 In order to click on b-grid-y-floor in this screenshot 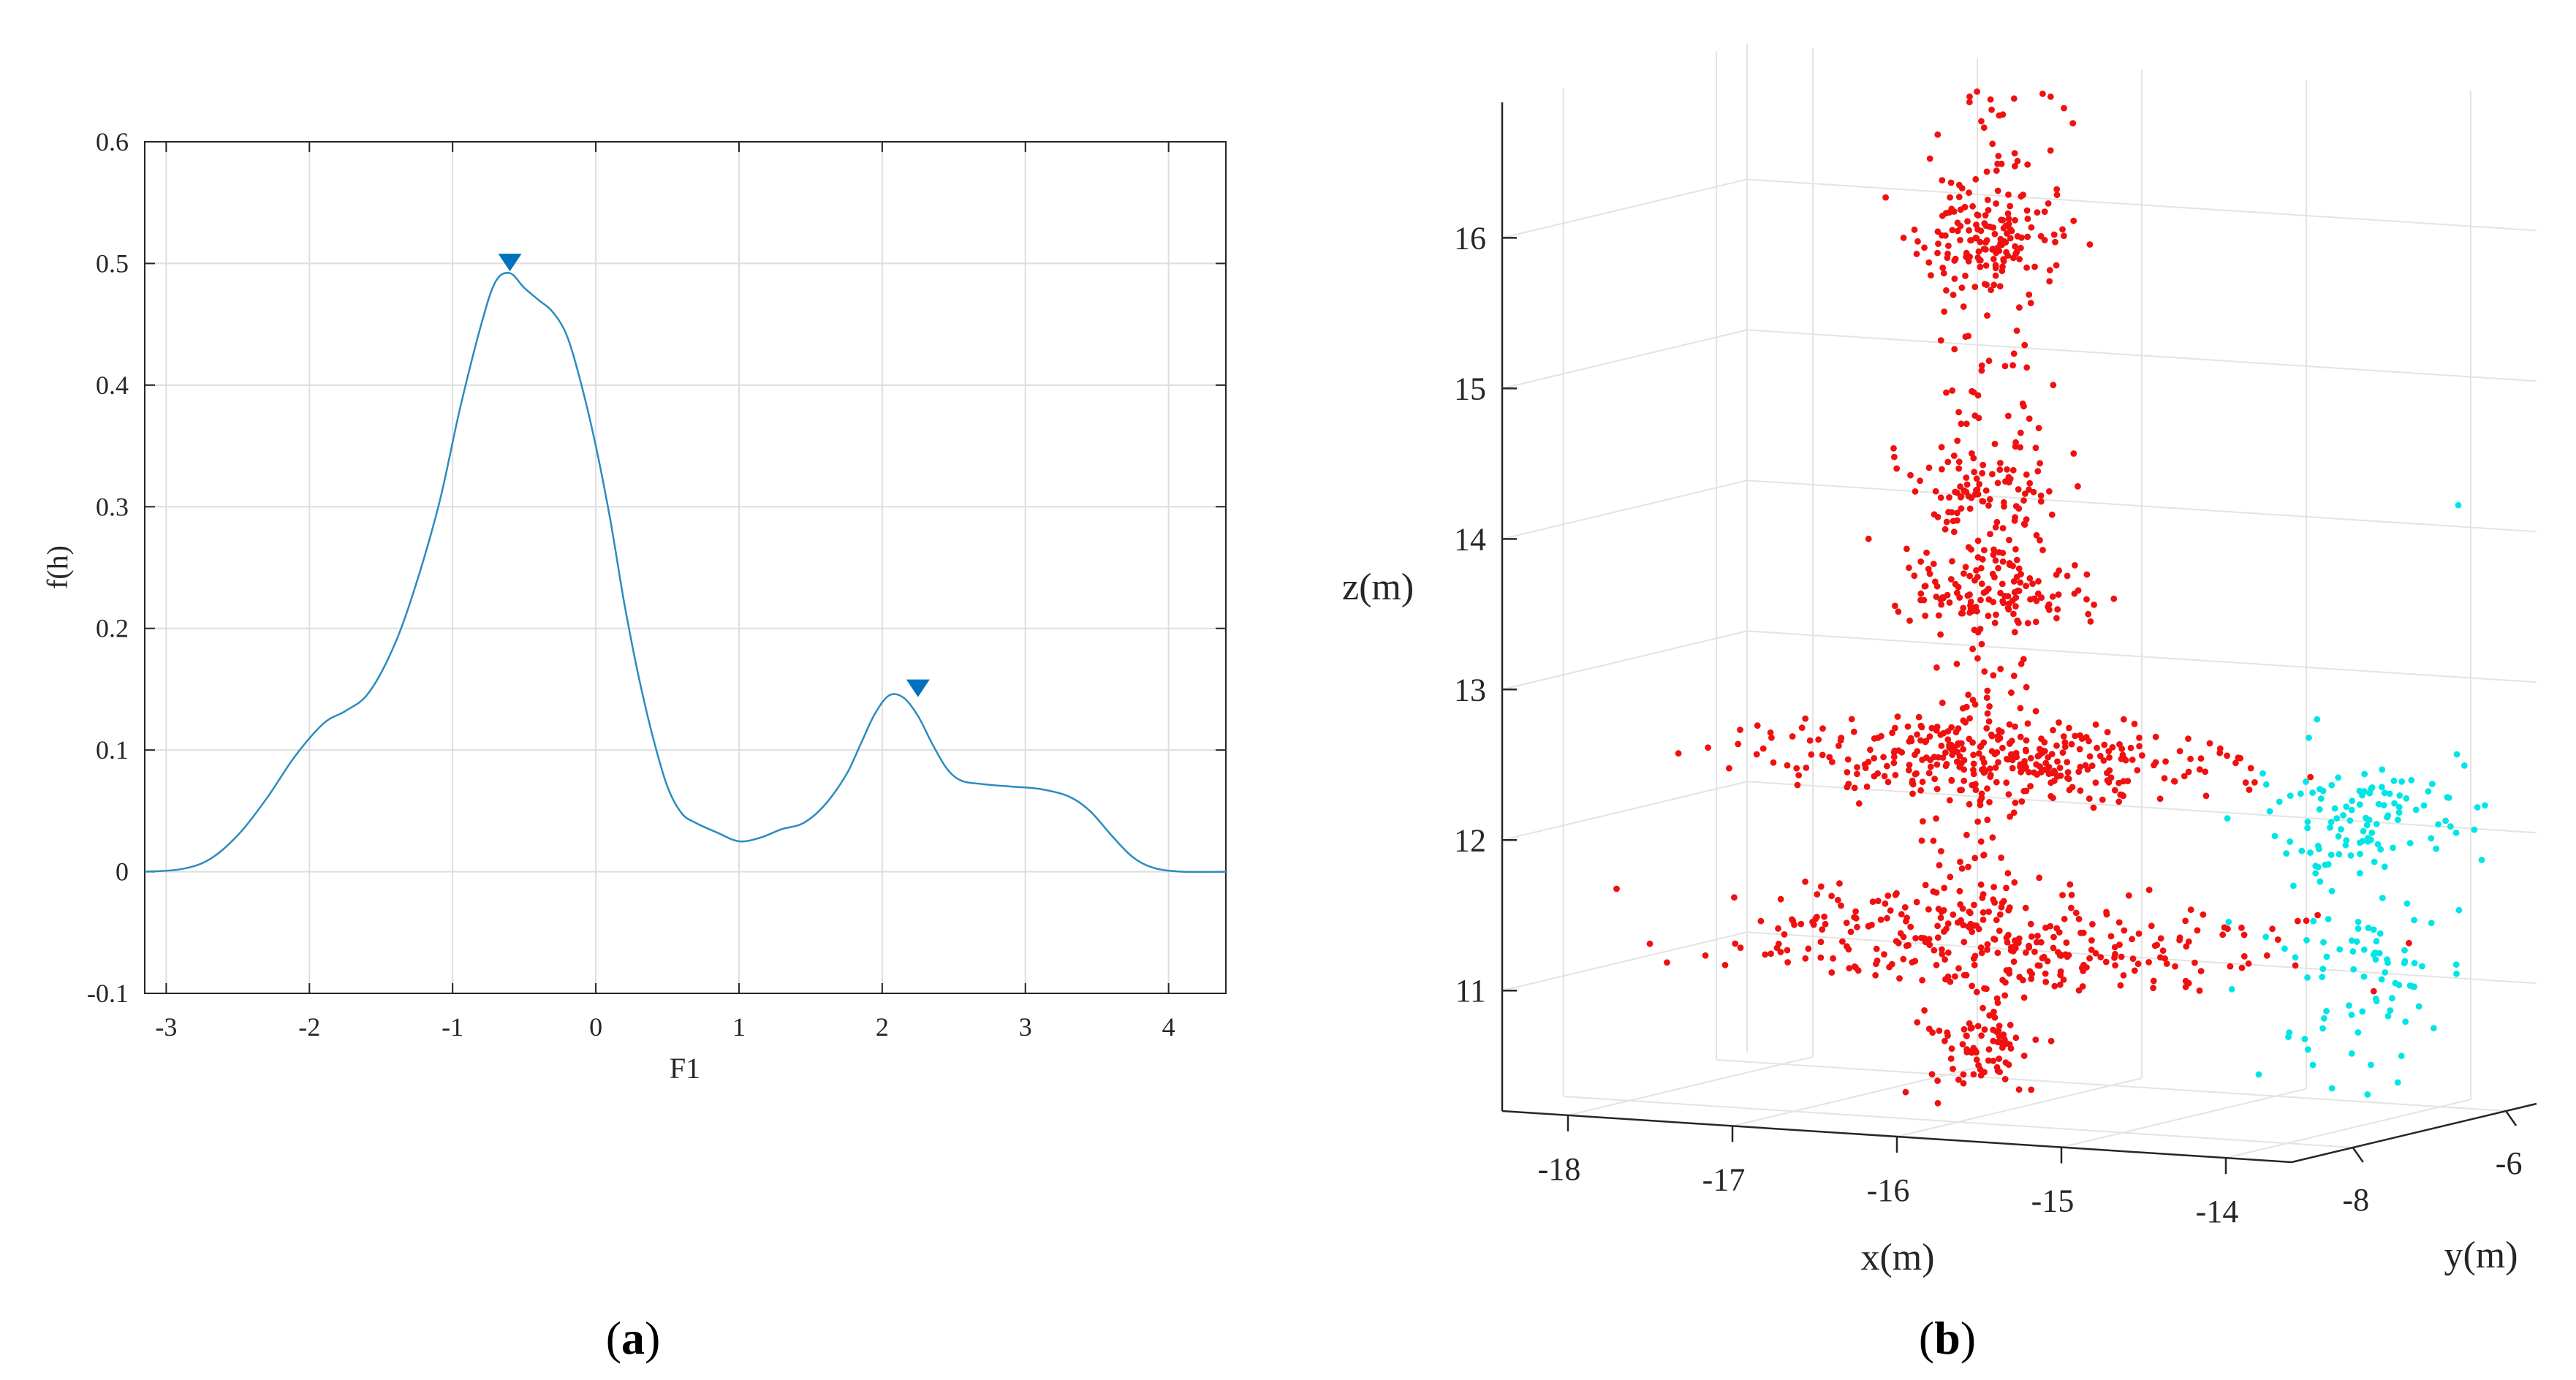, I will do `click(2111, 1085)`.